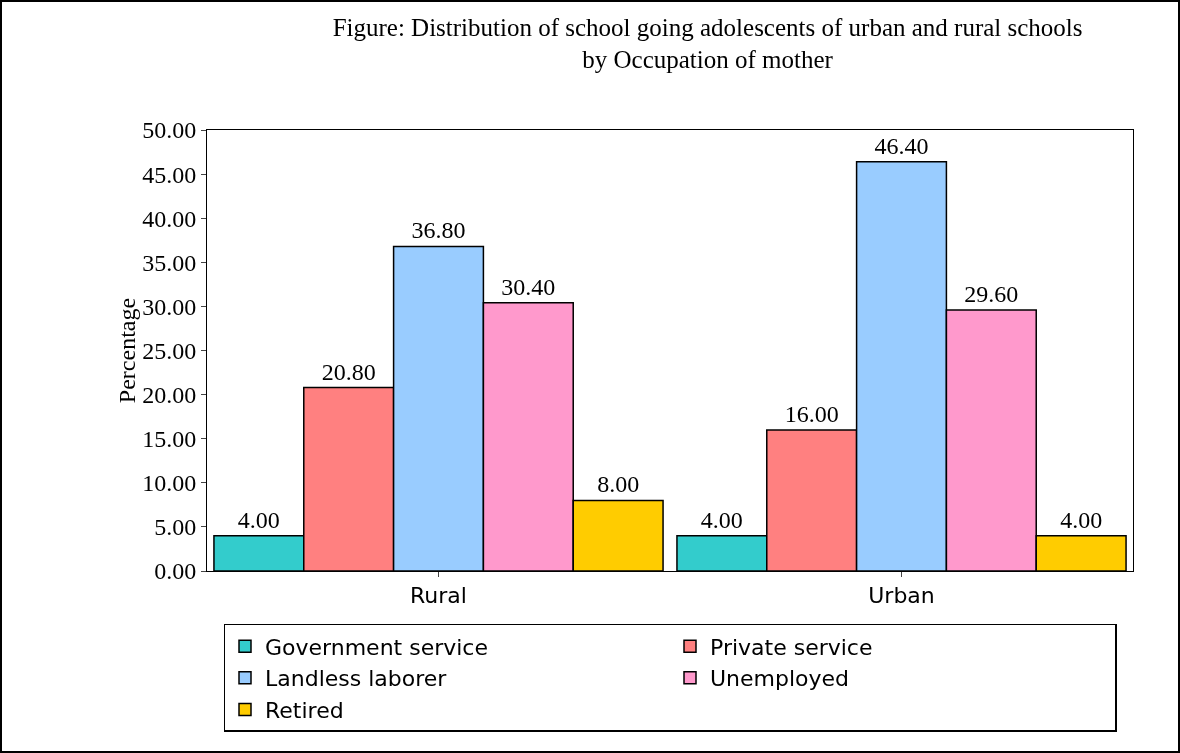 The height and width of the screenshot is (753, 1180). Describe the element at coordinates (707, 43) in the screenshot. I see `chart-title: Figure: Distribution of school going adolescents of urban and rural schools by Occupation of mother` at that location.